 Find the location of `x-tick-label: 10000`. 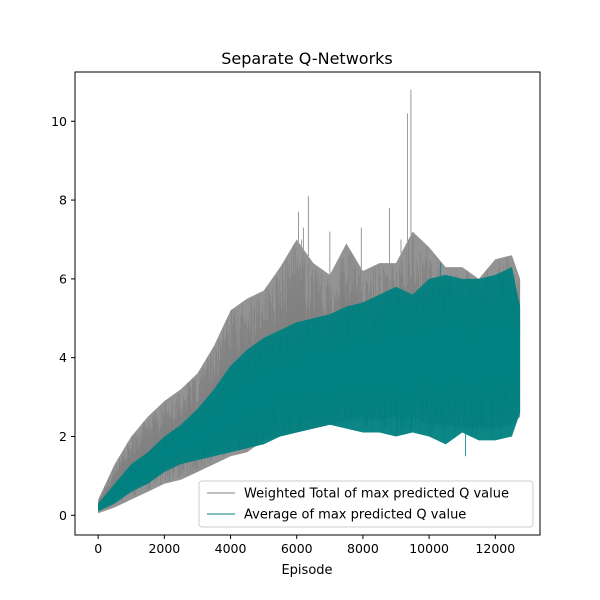

x-tick-label: 10000 is located at coordinates (429, 548).